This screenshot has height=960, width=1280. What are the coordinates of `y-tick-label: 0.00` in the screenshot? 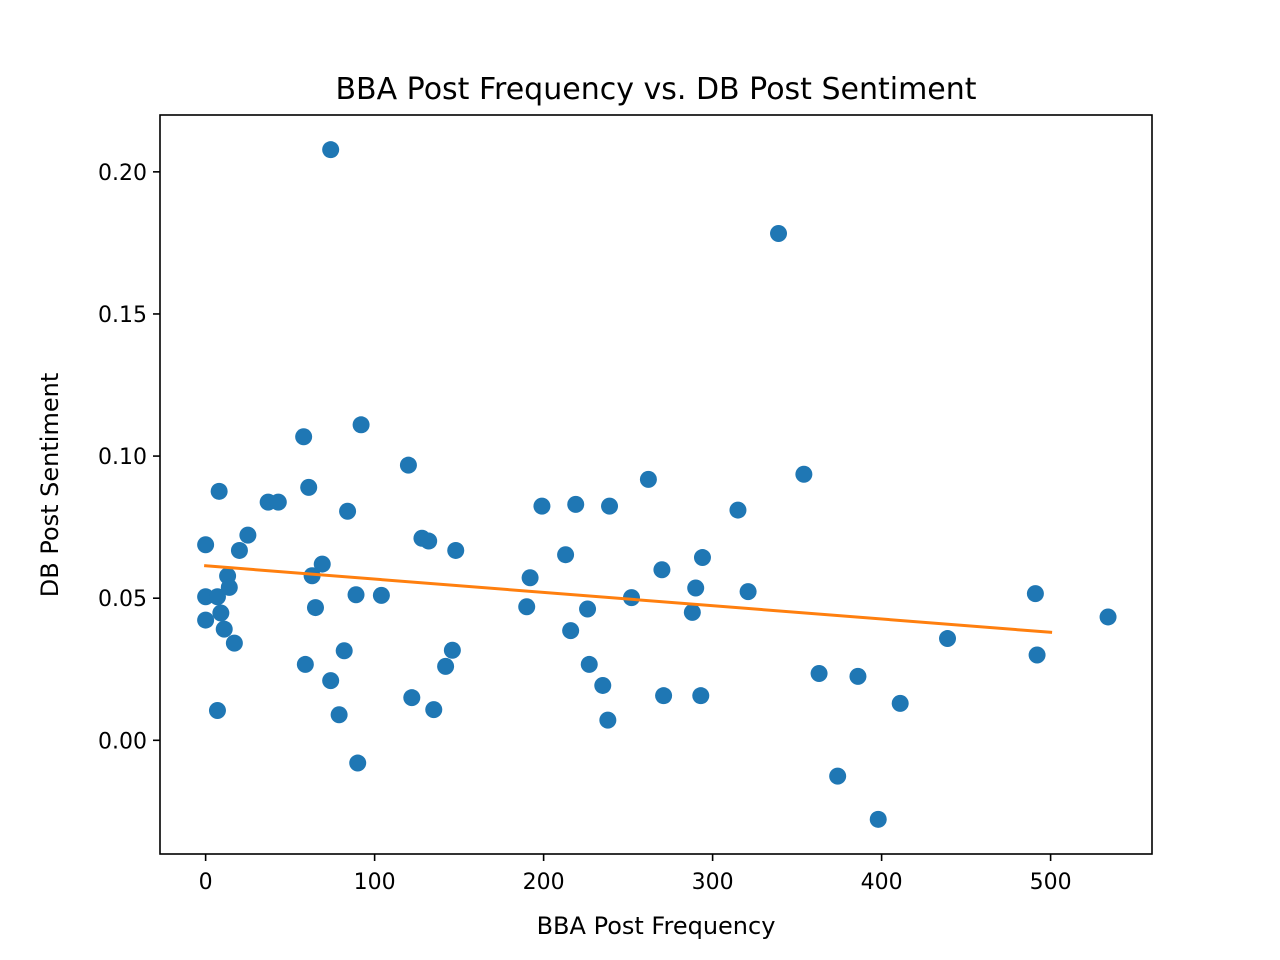 It's located at (122, 741).